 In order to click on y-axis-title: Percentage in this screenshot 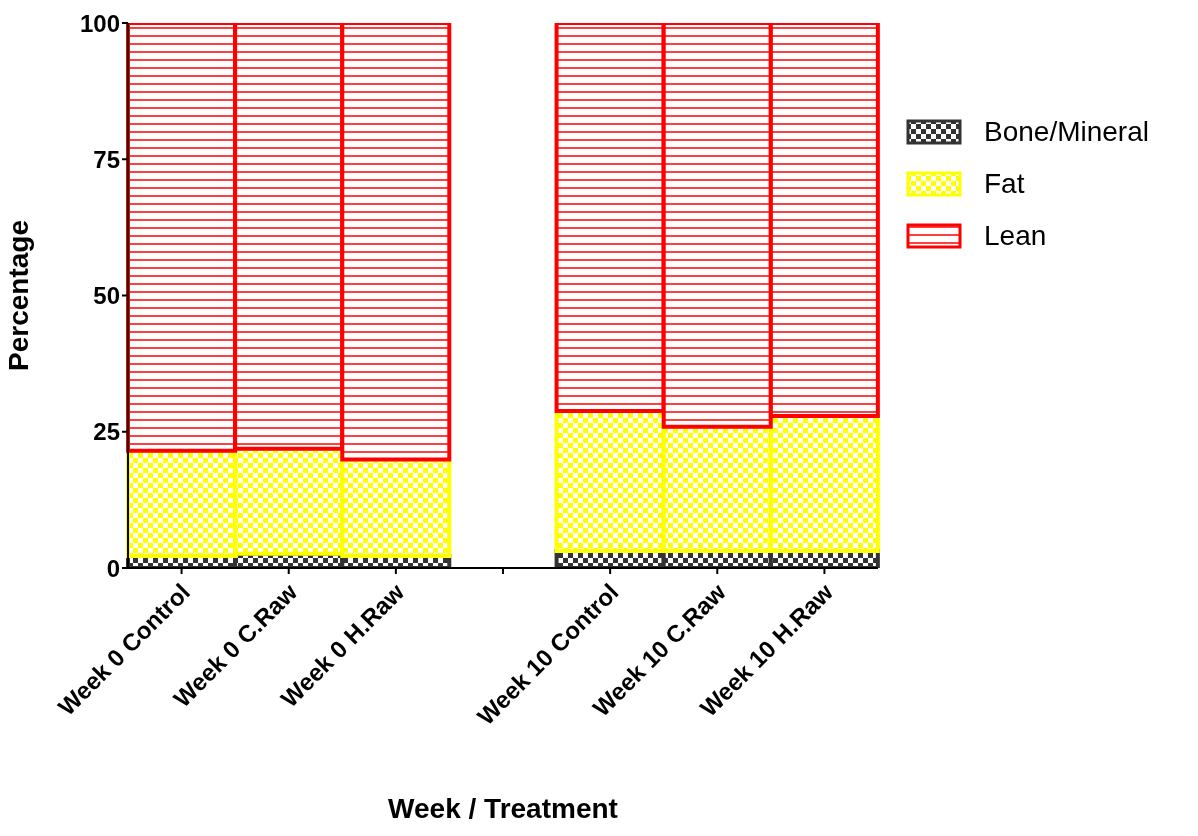, I will do `click(18, 295)`.